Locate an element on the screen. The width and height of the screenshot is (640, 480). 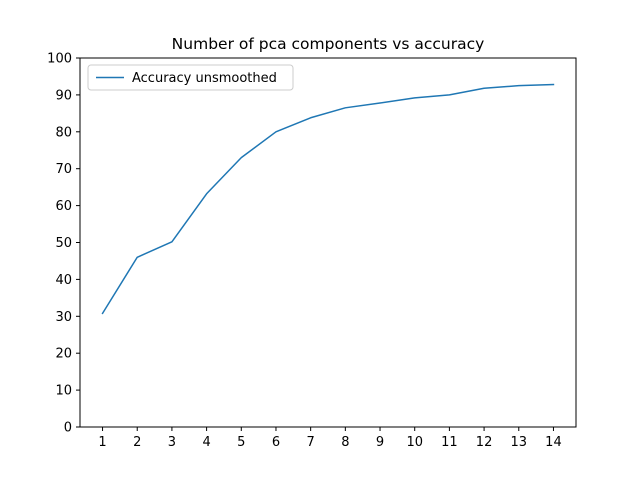
x-tick-label: 1 is located at coordinates (102, 442).